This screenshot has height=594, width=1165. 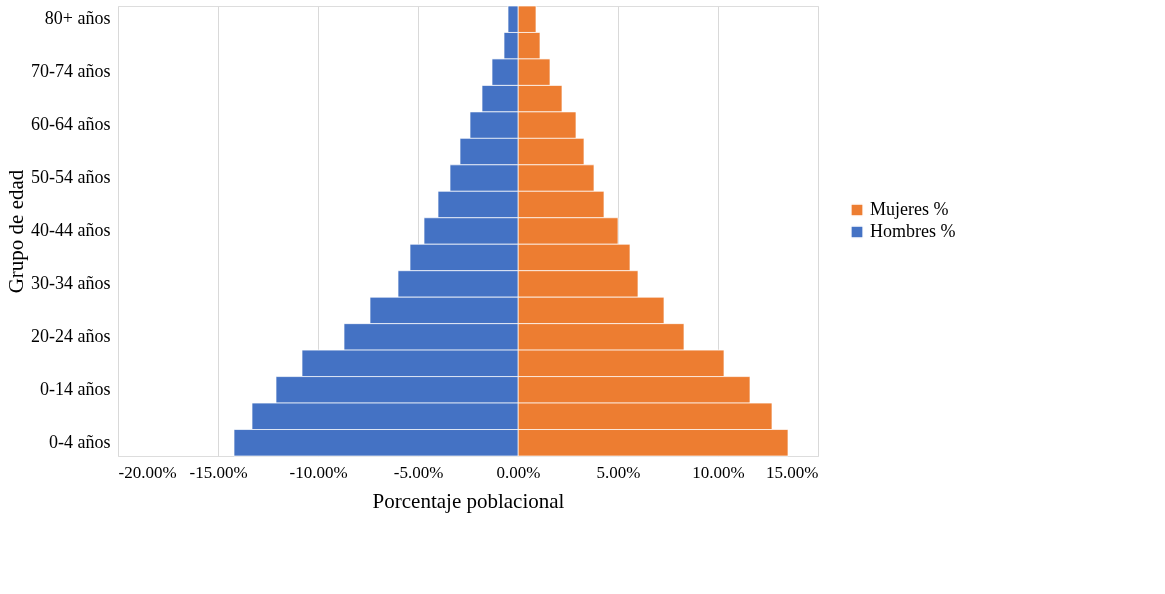 What do you see at coordinates (518, 472) in the screenshot?
I see `x-tick-label: 0.00%` at bounding box center [518, 472].